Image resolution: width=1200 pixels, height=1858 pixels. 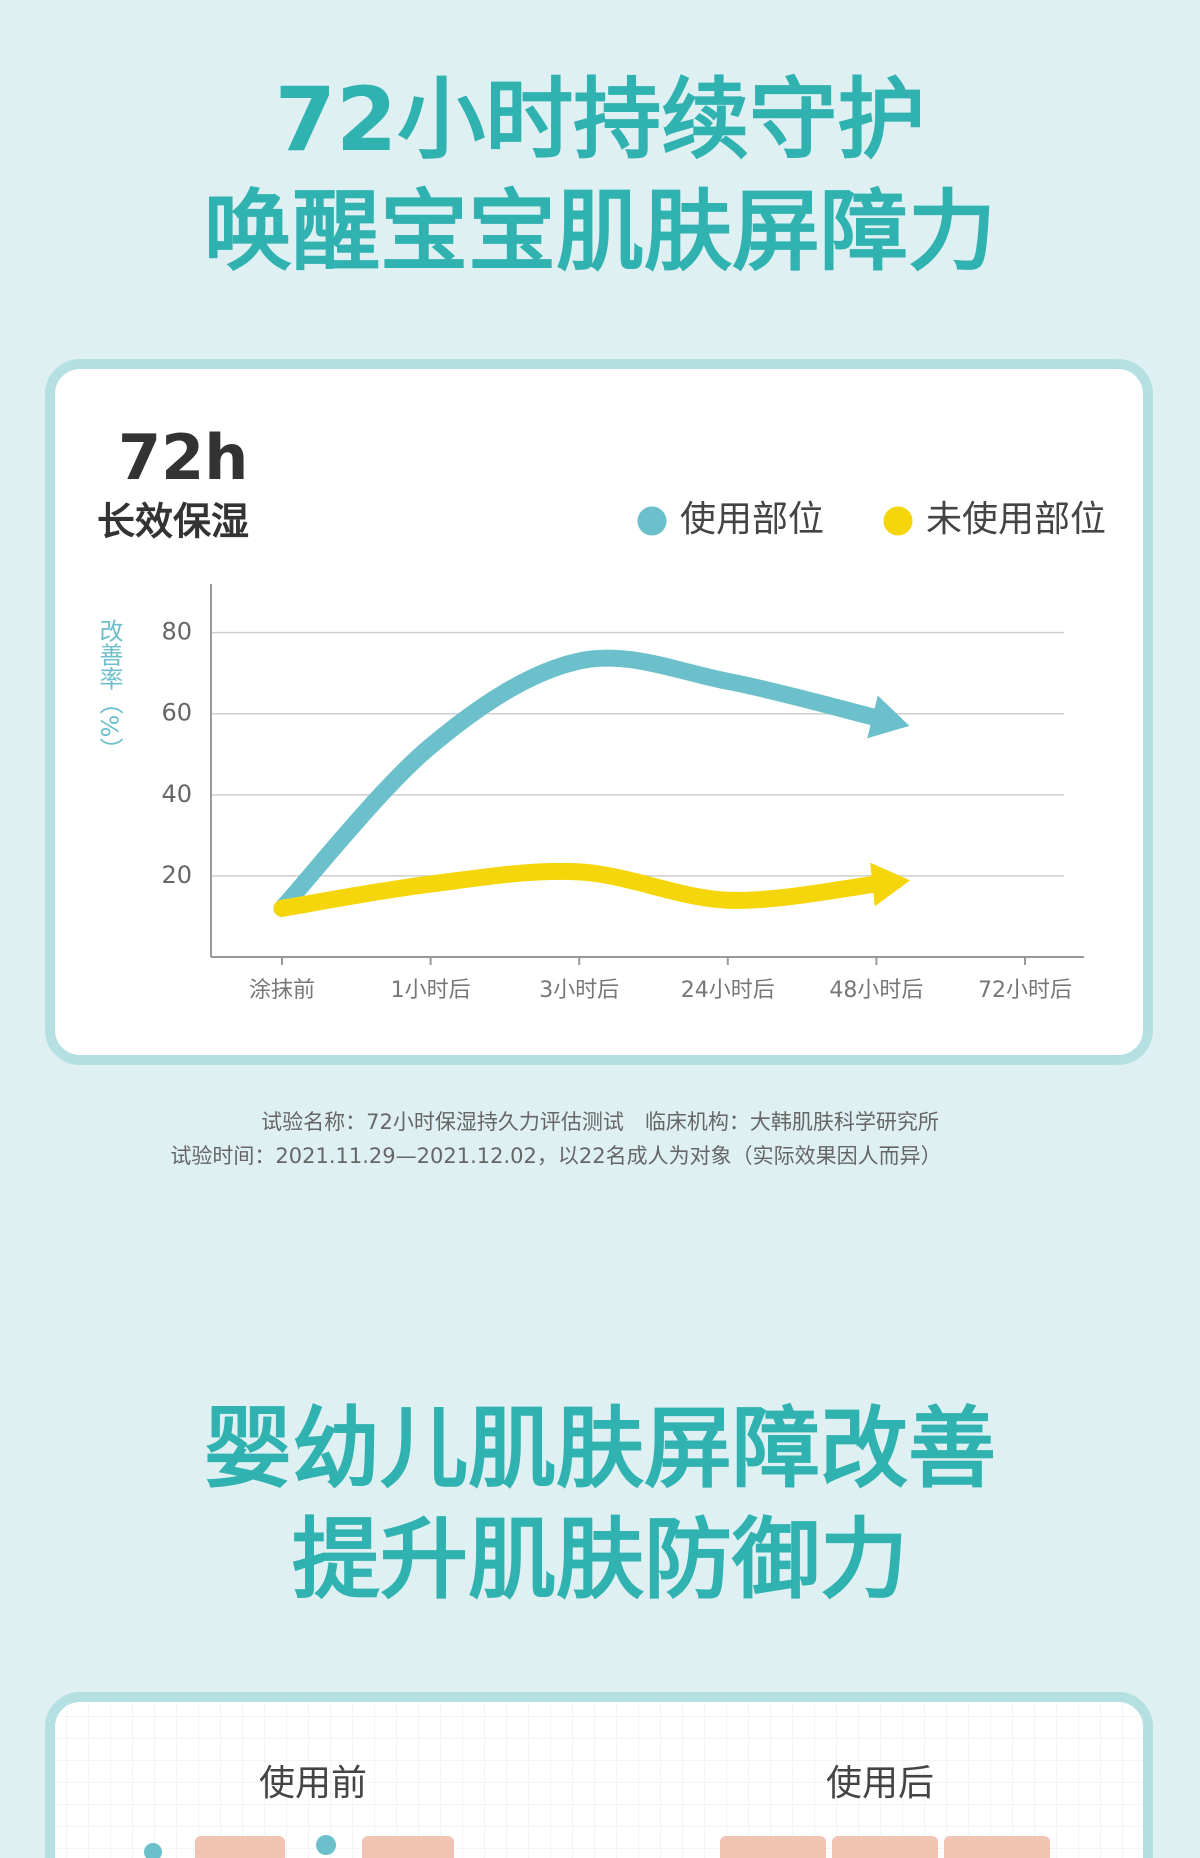 What do you see at coordinates (600, 1122) in the screenshot?
I see `note: 试验名称：72小时保湿持久力评估测试 临床机构：大韩肌肤科学研究所` at bounding box center [600, 1122].